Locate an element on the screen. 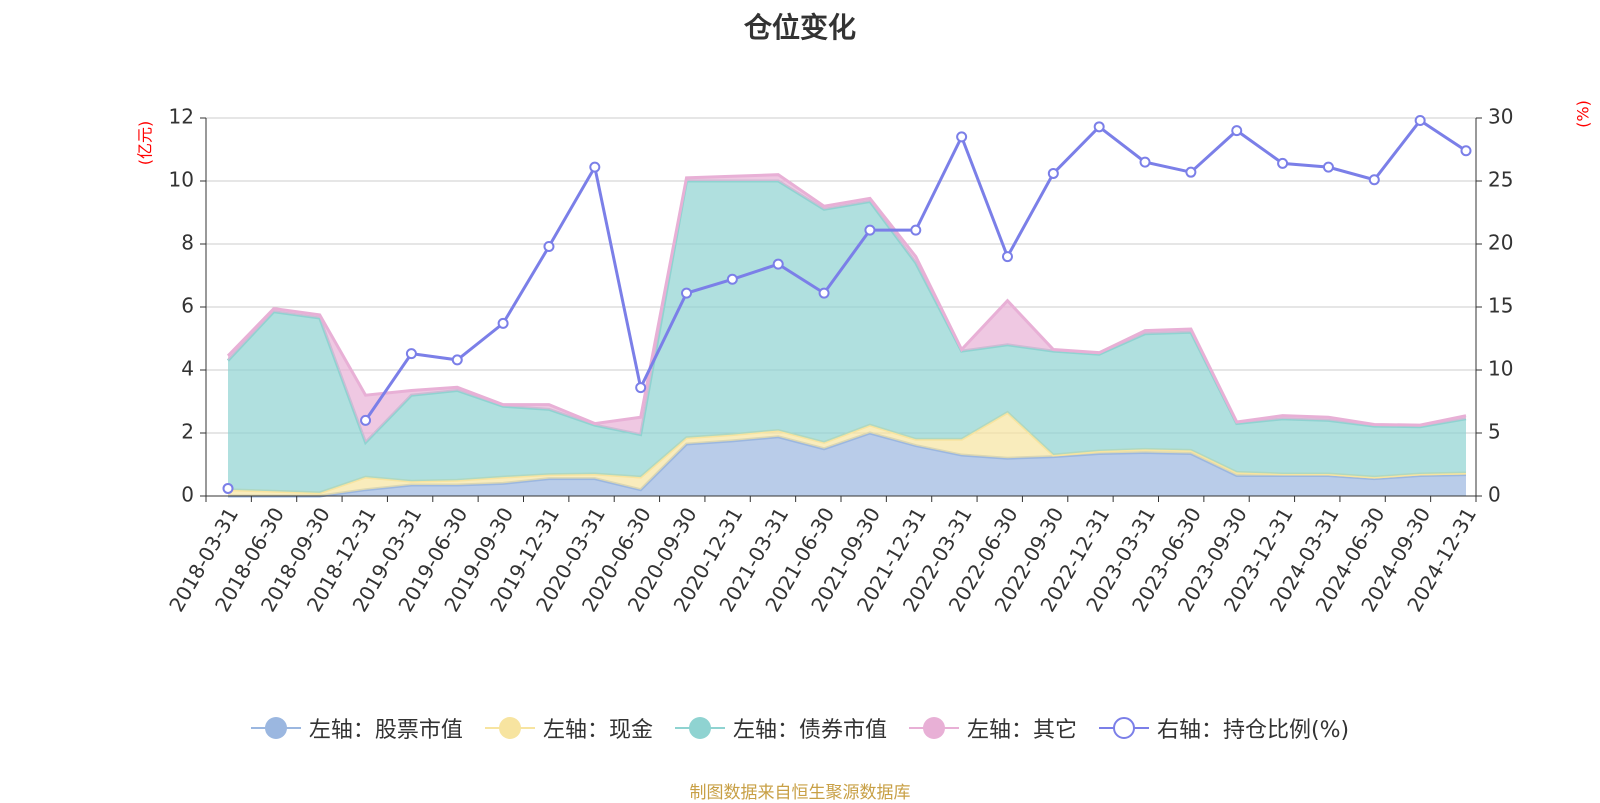 Image resolution: width=1600 pixels, height=803 pixels. y-left-tick-label: 12 is located at coordinates (181, 117).